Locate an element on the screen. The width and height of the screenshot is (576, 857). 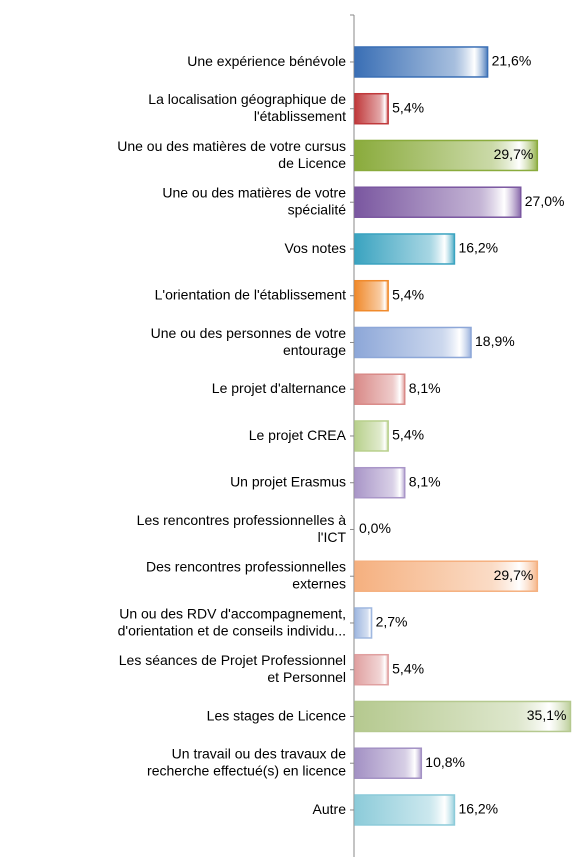
category-label: Le projet CREA is located at coordinates (298, 435).